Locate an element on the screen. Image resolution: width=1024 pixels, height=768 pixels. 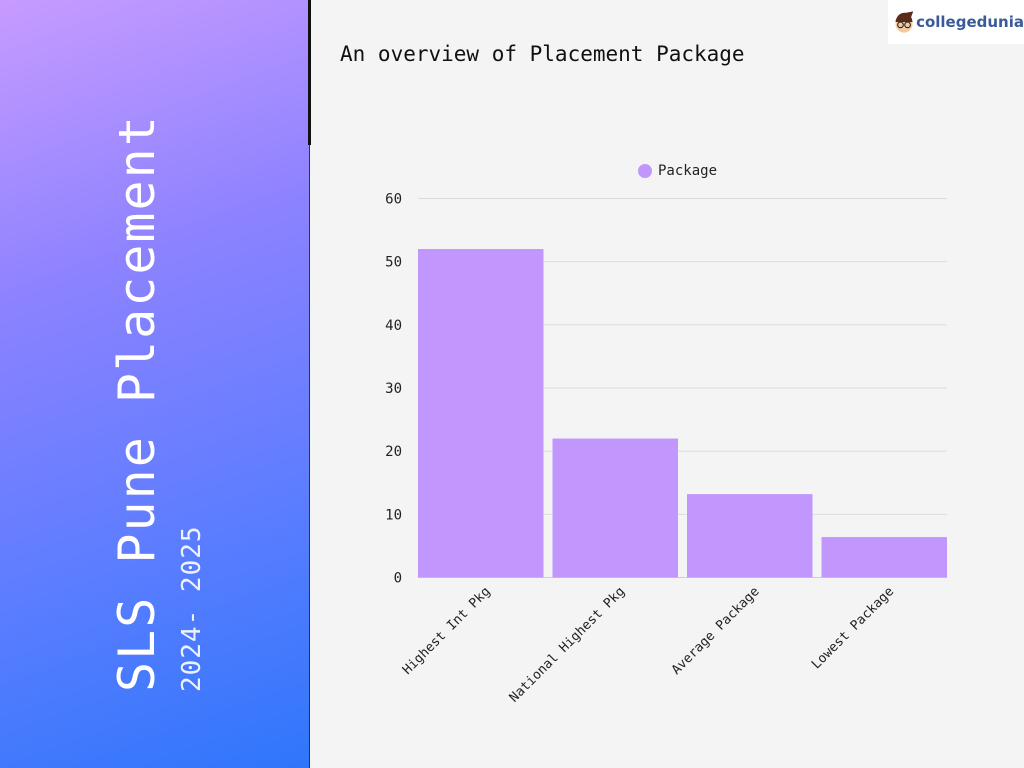
y-tick-label: 60 is located at coordinates (393, 200).